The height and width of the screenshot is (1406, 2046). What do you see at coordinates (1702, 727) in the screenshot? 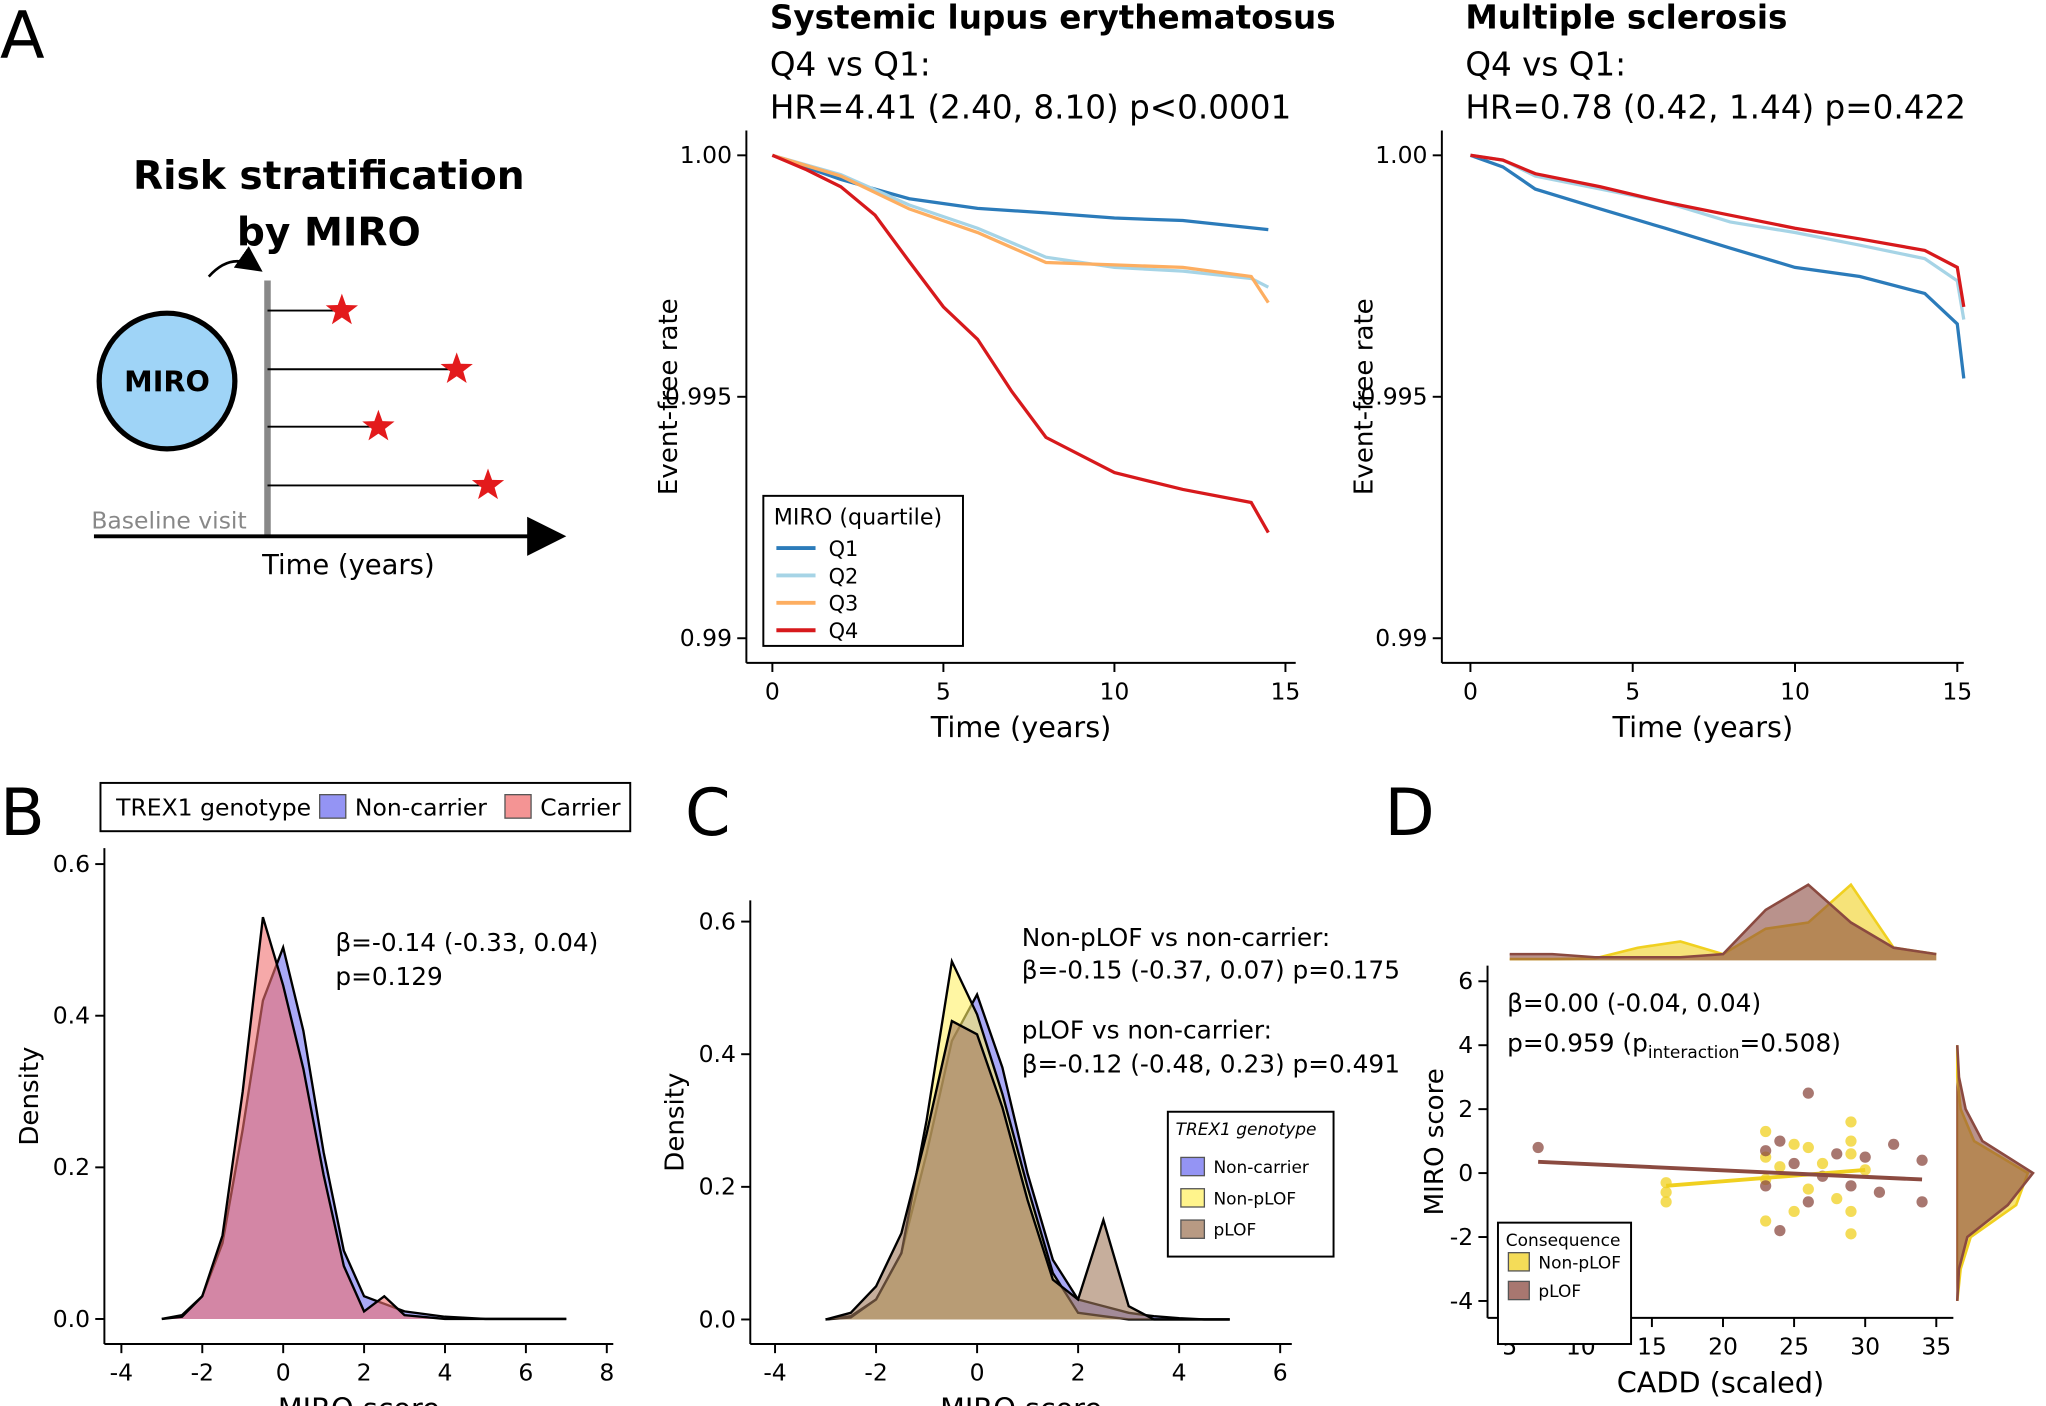
I see `x-axis-label: Time (years)` at bounding box center [1702, 727].